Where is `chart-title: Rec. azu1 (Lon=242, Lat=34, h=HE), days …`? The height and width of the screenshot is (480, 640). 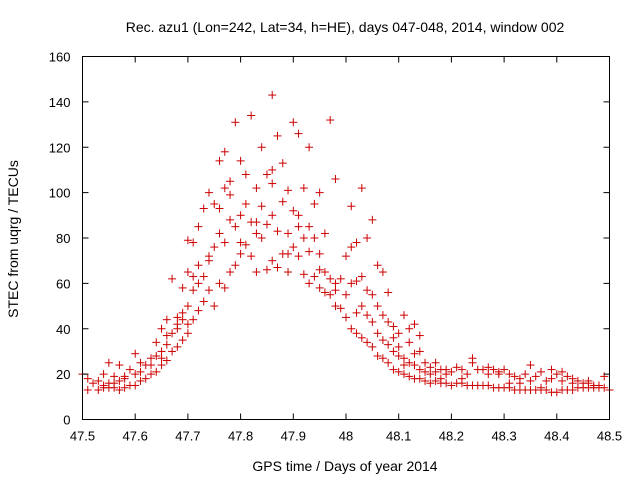
chart-title: Rec. azu1 (Lon=242, Lat=34, h=HE), days … is located at coordinates (345, 27).